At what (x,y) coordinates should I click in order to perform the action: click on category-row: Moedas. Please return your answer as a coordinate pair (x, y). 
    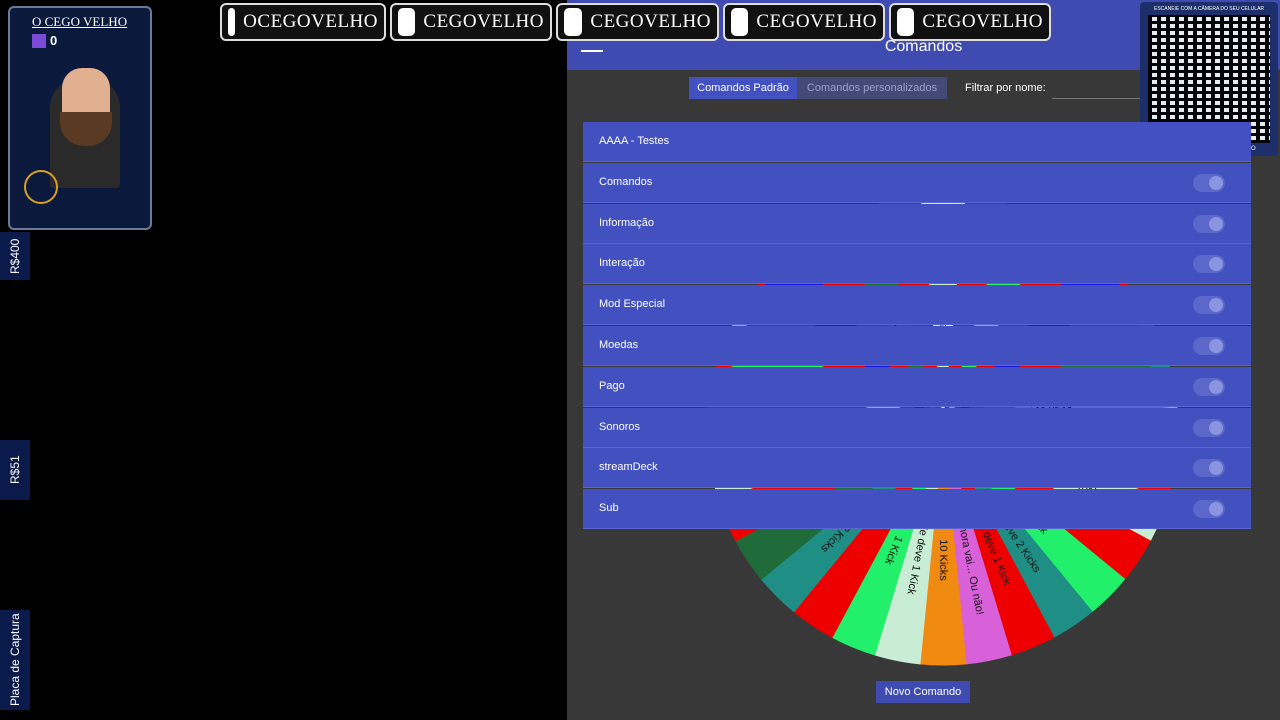
    Looking at the image, I should click on (917, 346).